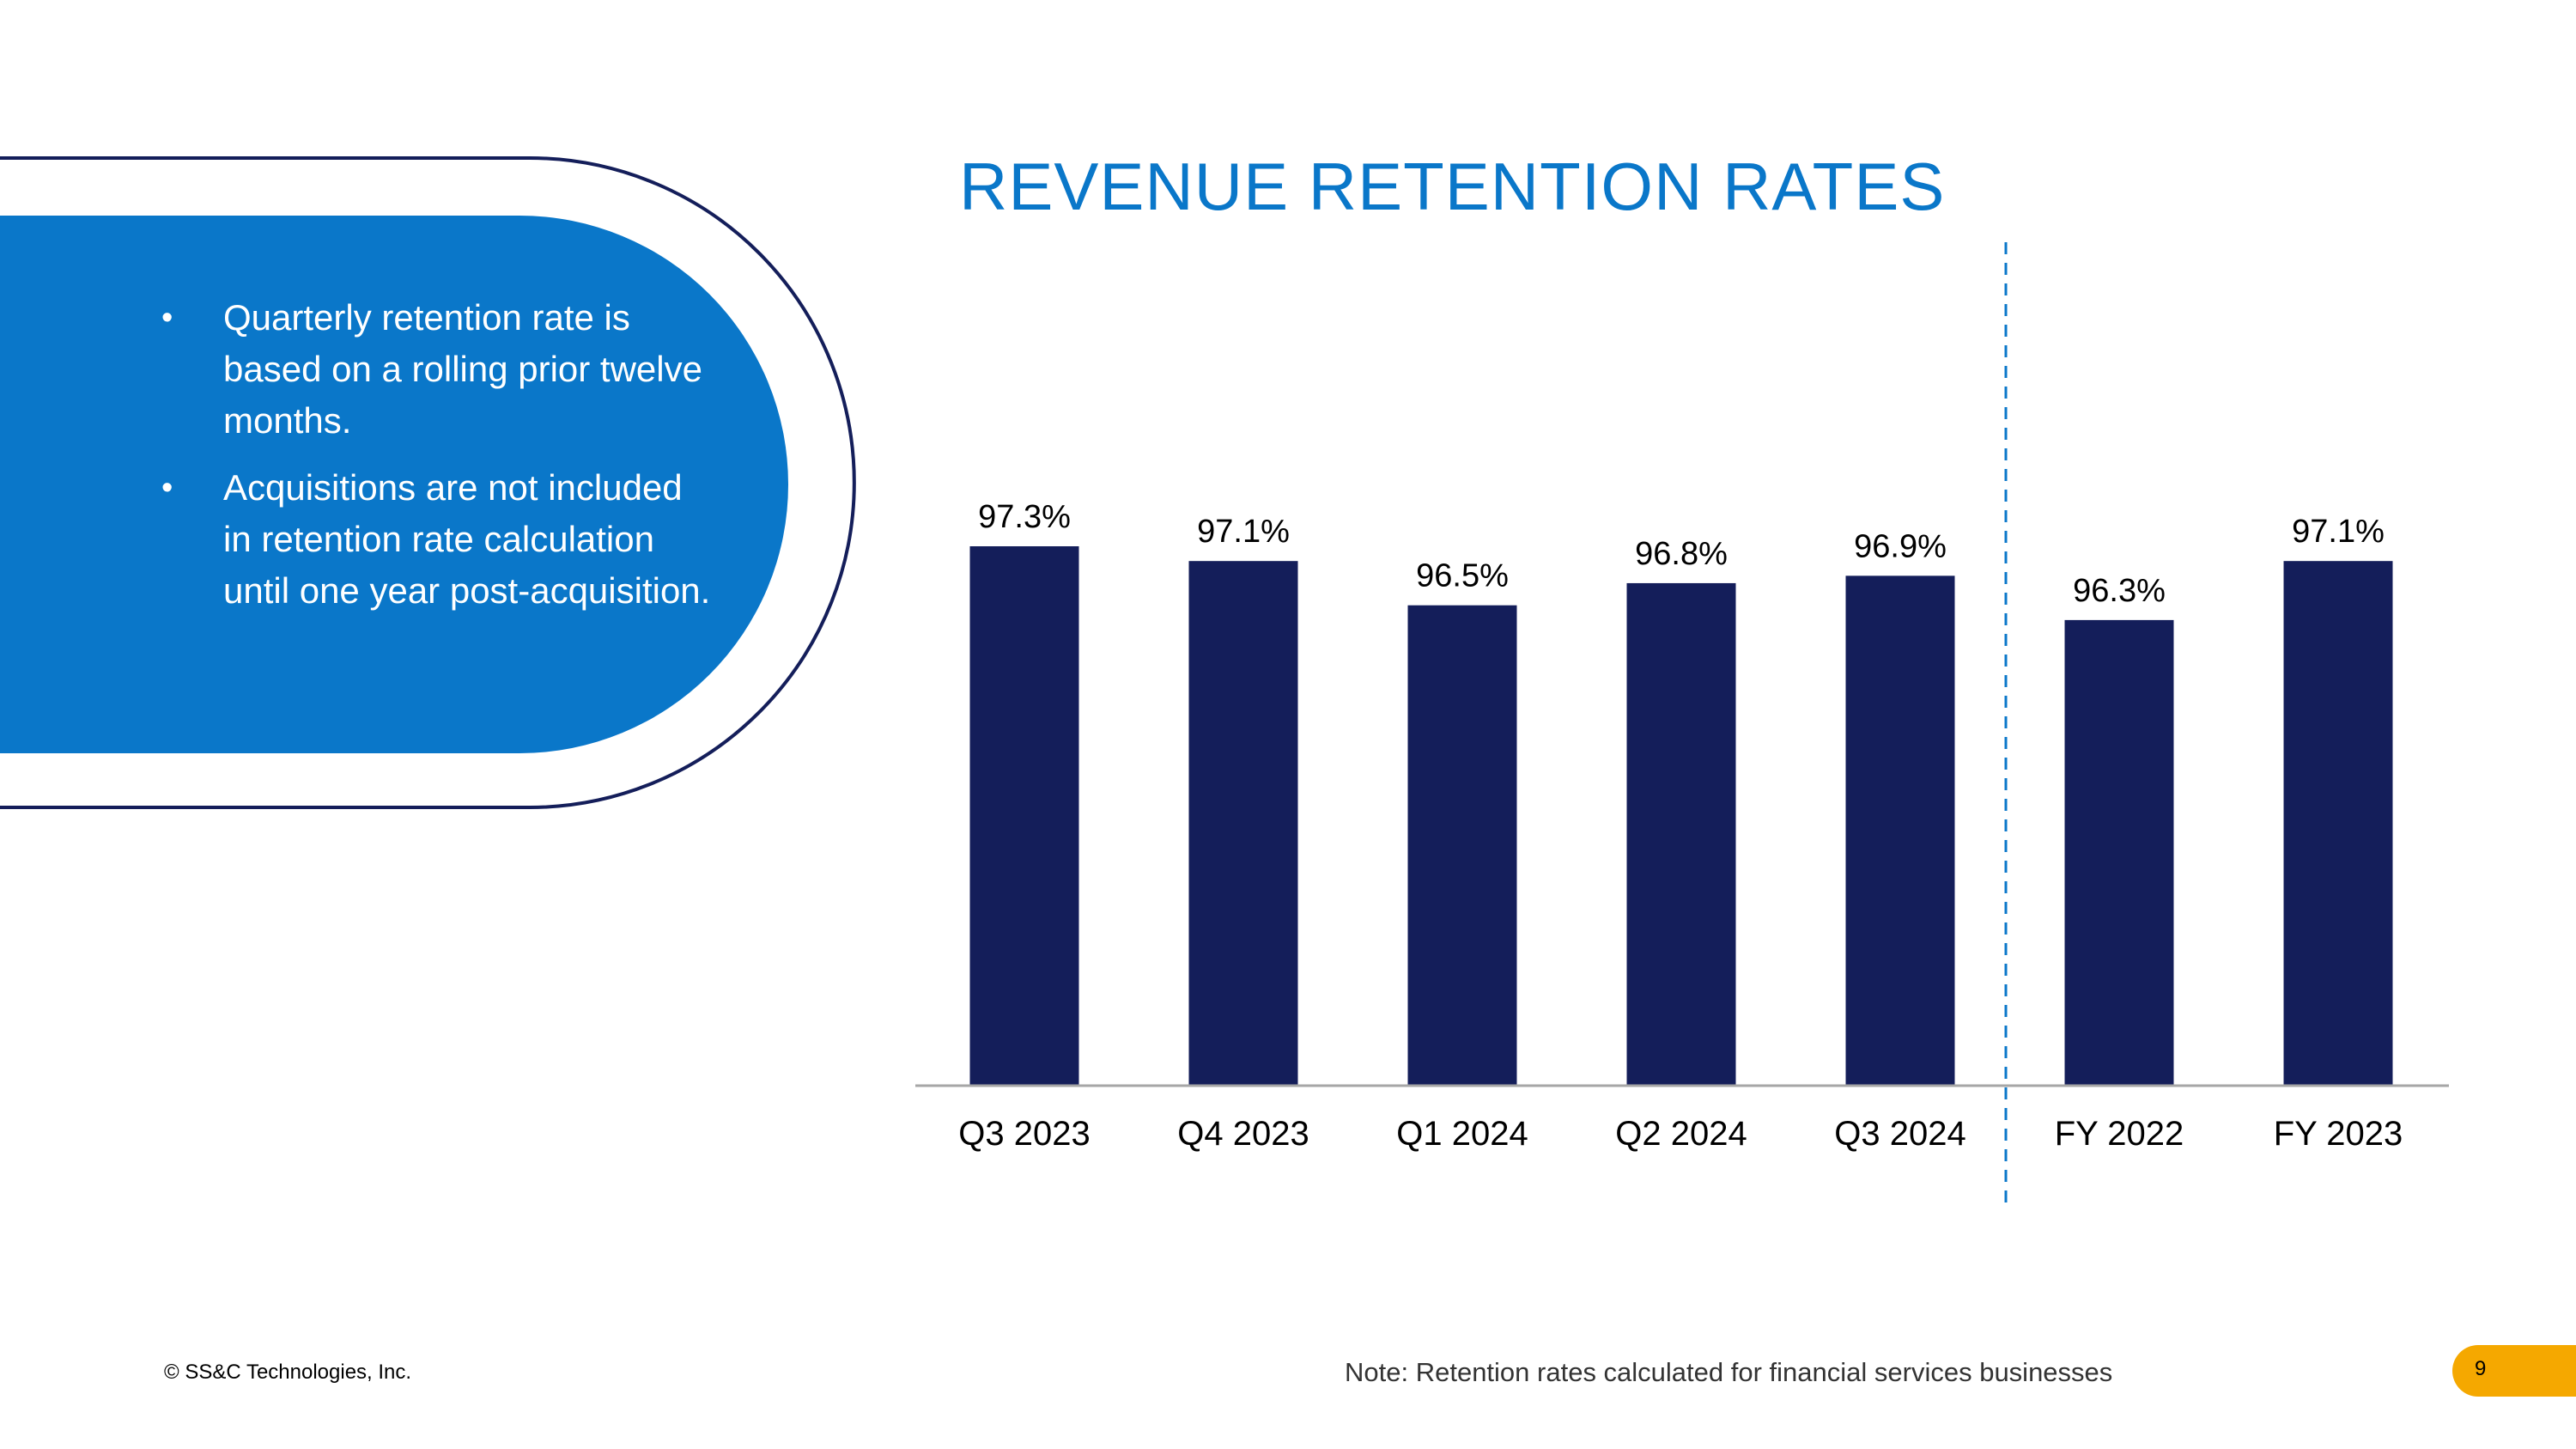 The image size is (2576, 1449). Describe the element at coordinates (2338, 823) in the screenshot. I see `bar-fy-2023` at that location.